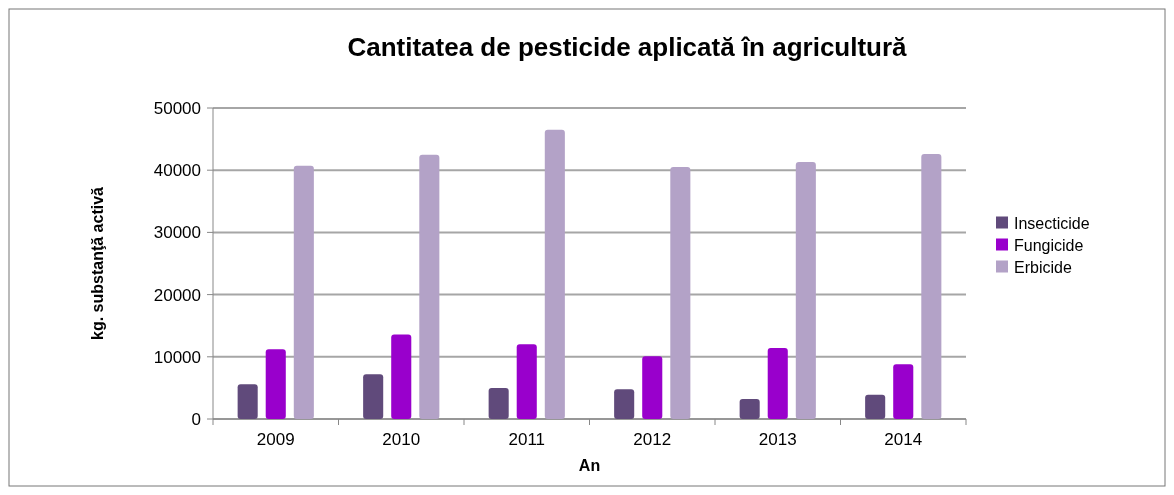  What do you see at coordinates (97, 263) in the screenshot?
I see `y-axis-title: kg. substanţă activă` at bounding box center [97, 263].